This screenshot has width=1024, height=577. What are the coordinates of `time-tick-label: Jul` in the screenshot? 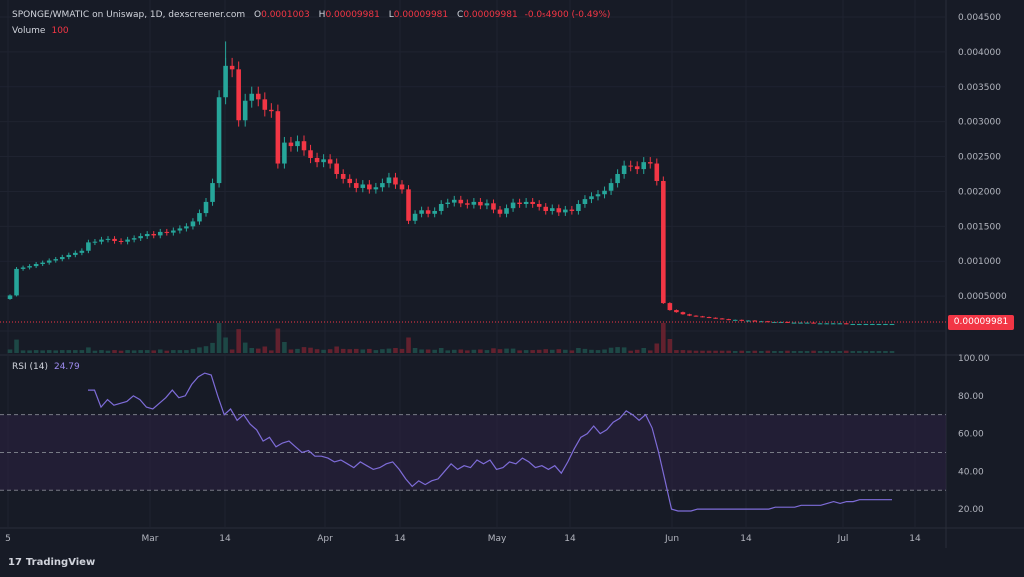 It's located at (843, 539).